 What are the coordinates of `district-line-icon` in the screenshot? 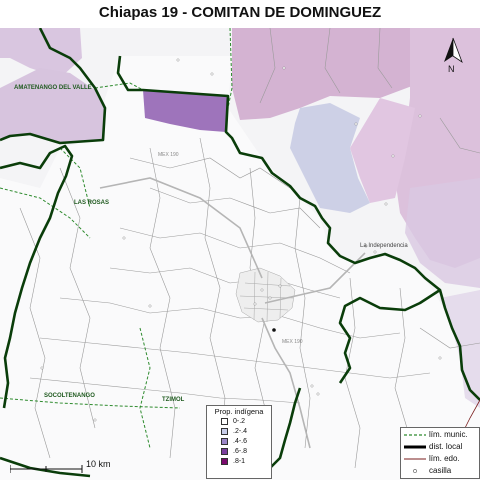 It's located at (415, 447).